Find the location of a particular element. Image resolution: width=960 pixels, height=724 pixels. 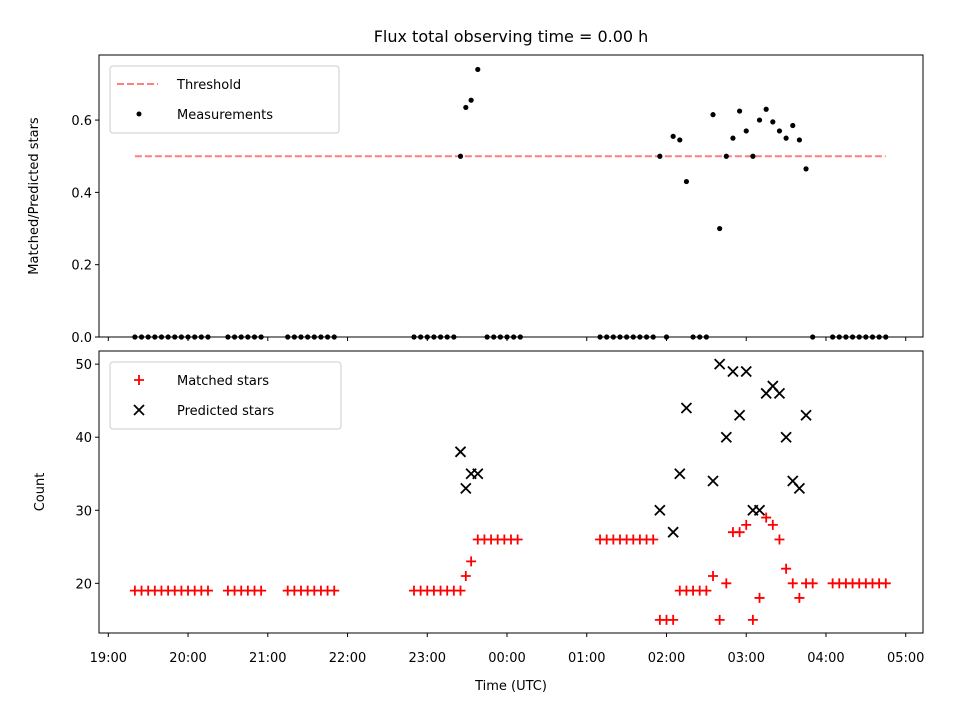

measurements-legend-marker is located at coordinates (139, 114).